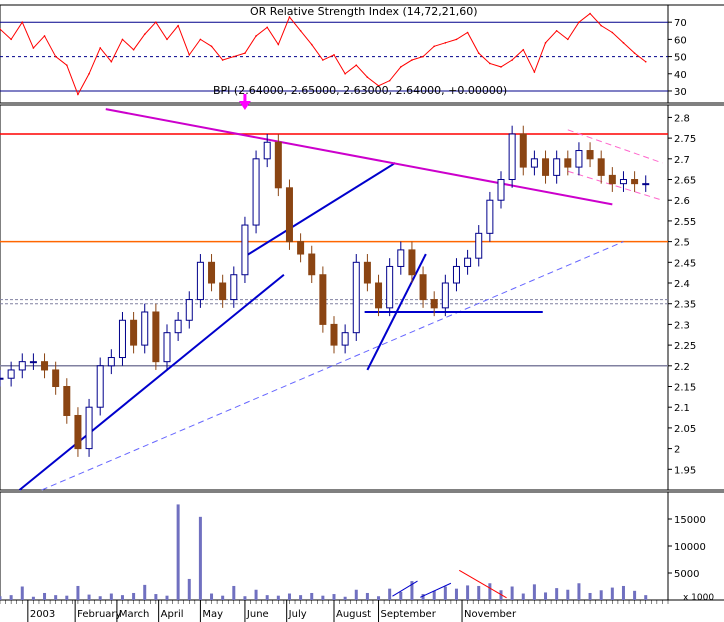 This screenshot has height=622, width=724. What do you see at coordinates (685, 388) in the screenshot?
I see `price-tick-label: 2.15` at bounding box center [685, 388].